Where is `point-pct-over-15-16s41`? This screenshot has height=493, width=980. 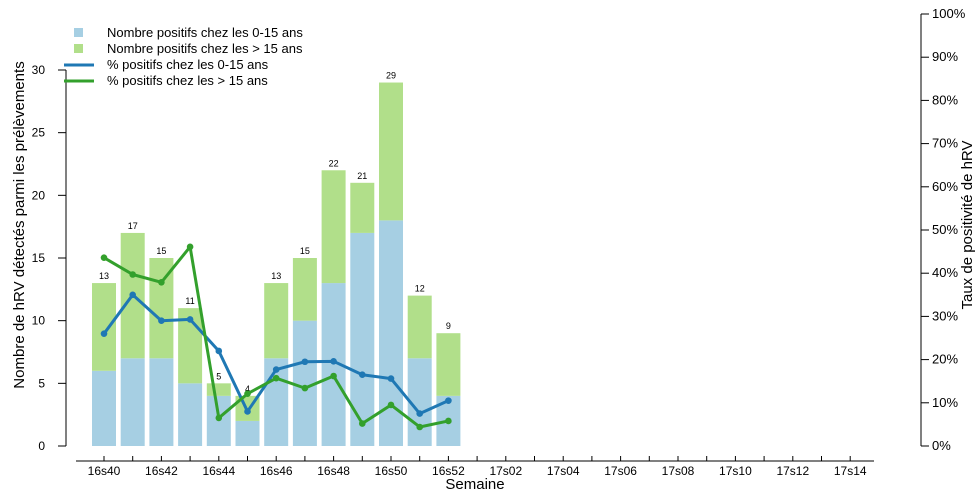 point-pct-over-15-16s41 is located at coordinates (132, 274).